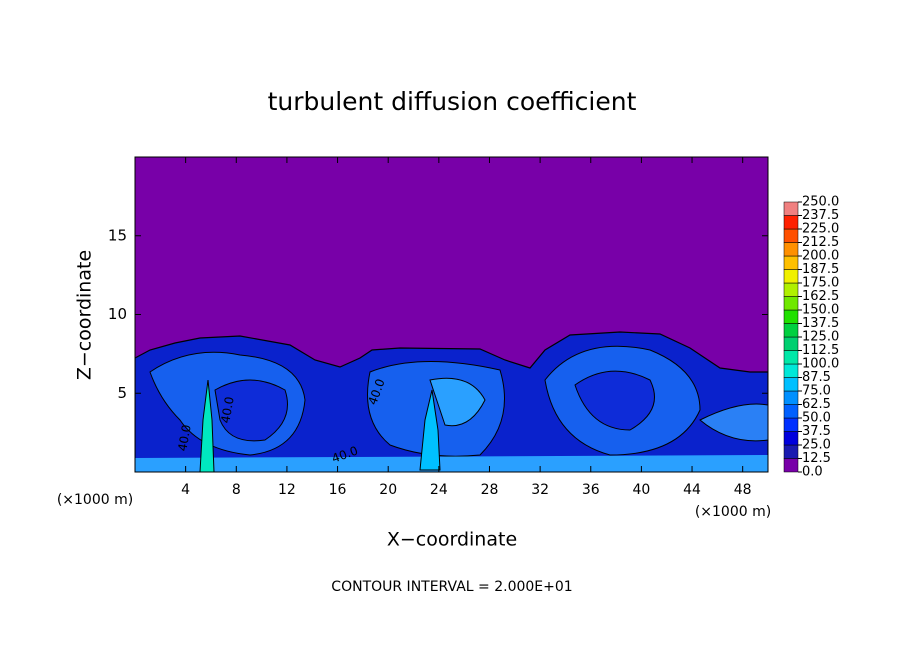 The width and height of the screenshot is (904, 654). I want to click on colorbar-label: 87.5, so click(816, 377).